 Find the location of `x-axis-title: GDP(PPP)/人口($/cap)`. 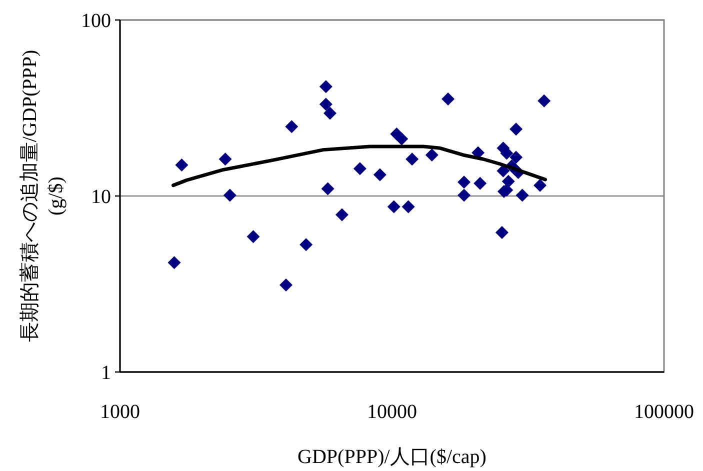

x-axis-title: GDP(PPP)/人口($/cap) is located at coordinates (392, 457).